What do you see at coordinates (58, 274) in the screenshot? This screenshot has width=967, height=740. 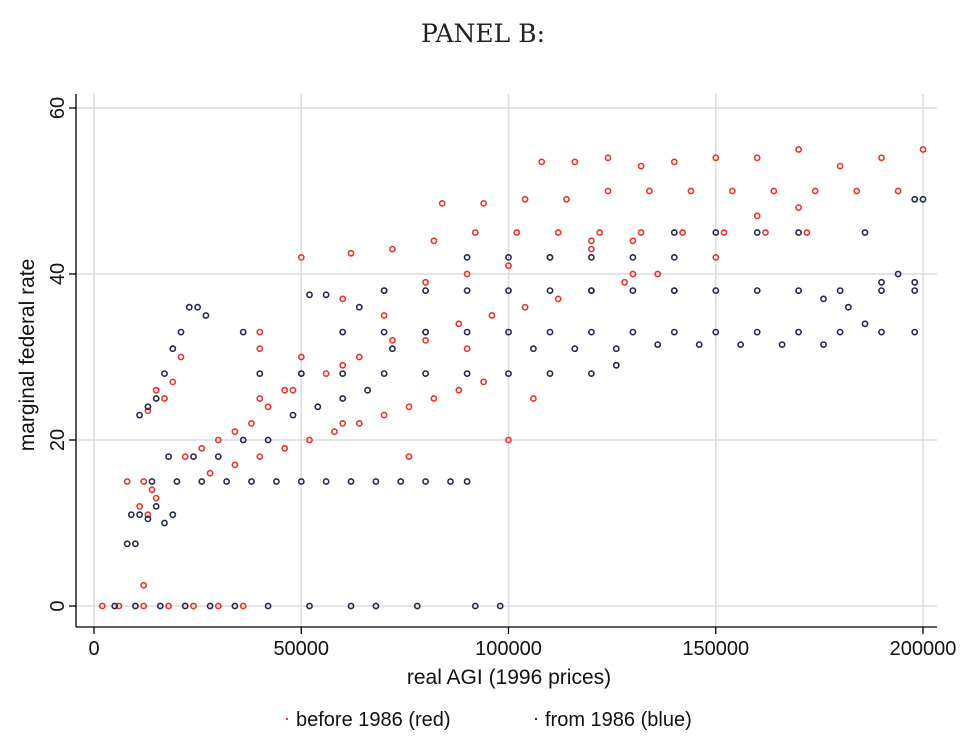 I see `y-tick-label: 40` at bounding box center [58, 274].